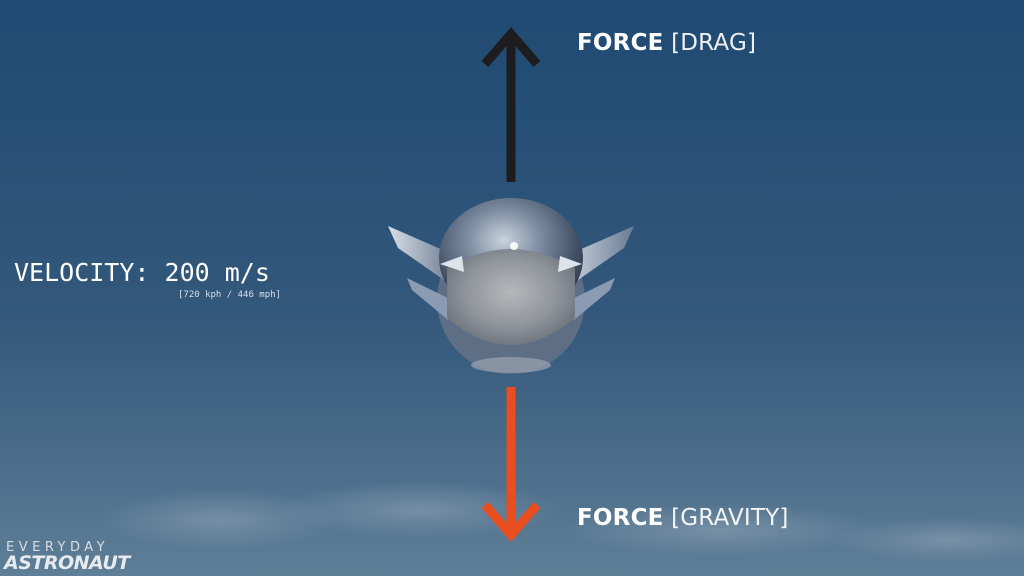  I want to click on gravity-label-light: [GRAVITY], so click(730, 518).